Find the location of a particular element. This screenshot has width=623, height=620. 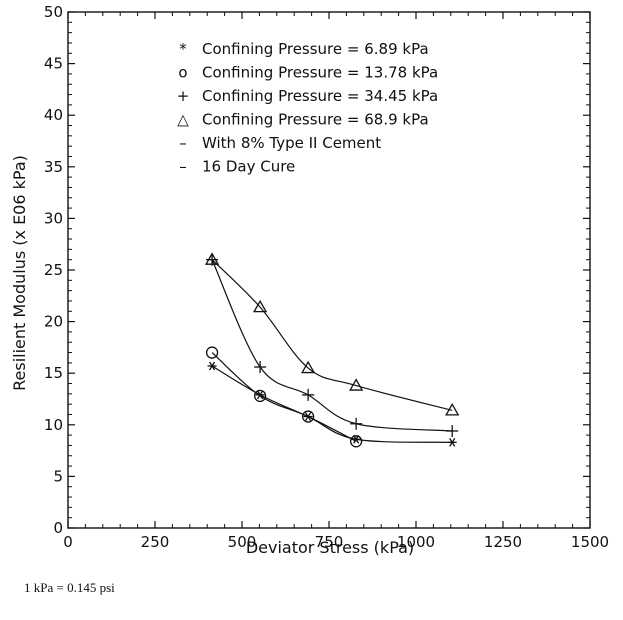

legend-entry: △ Confining Pressure = 68.9 kPa is located at coordinates (302, 120).